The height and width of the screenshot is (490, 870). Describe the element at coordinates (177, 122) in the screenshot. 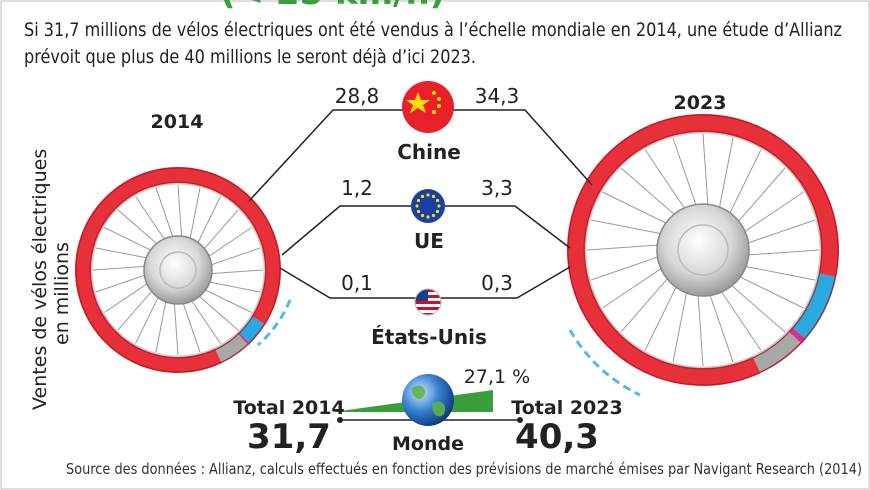

I see `year-label-2014: 2014` at that location.